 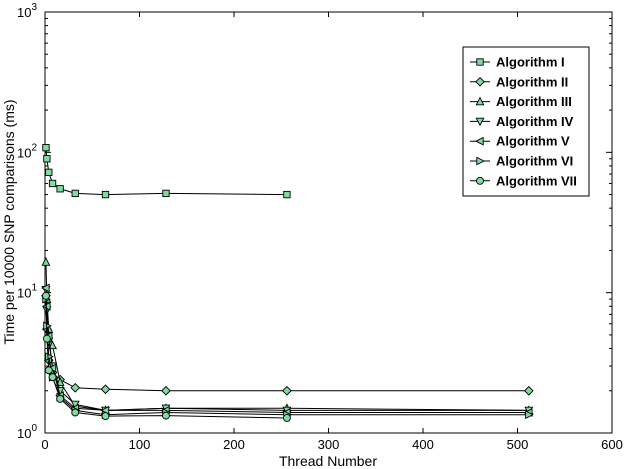 I want to click on legend-item: Algorithm V, so click(x=520, y=141).